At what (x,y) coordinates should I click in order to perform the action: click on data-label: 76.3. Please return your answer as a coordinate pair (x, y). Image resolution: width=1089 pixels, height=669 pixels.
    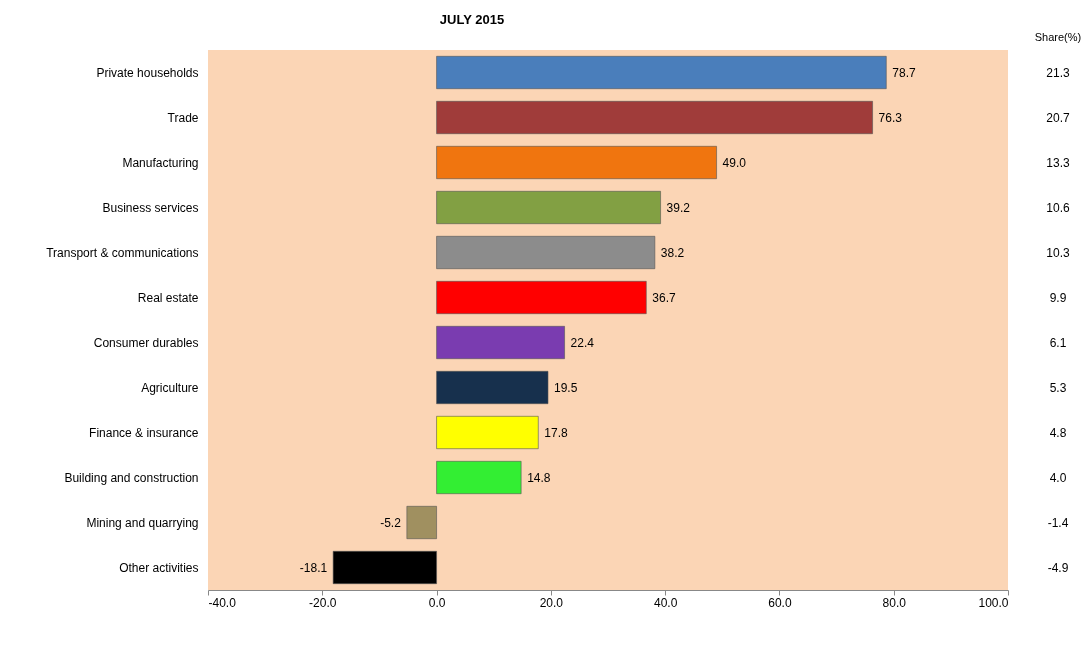
    Looking at the image, I should click on (890, 117).